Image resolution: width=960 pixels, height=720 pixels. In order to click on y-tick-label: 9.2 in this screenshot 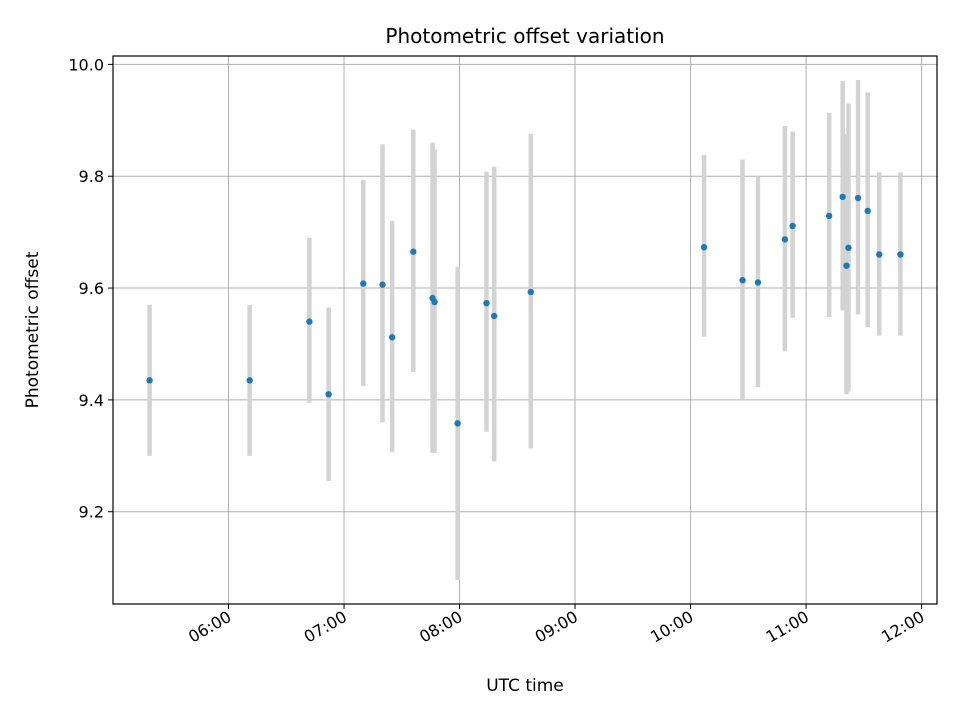, I will do `click(91, 512)`.